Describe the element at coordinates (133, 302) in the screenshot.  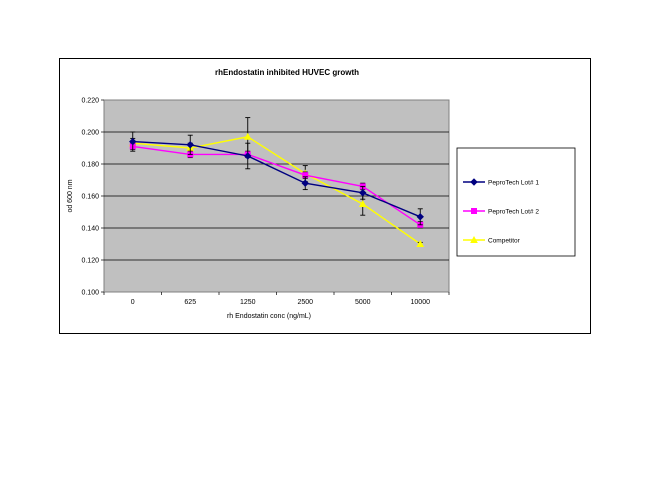
I see `x-tick-label: 0` at that location.